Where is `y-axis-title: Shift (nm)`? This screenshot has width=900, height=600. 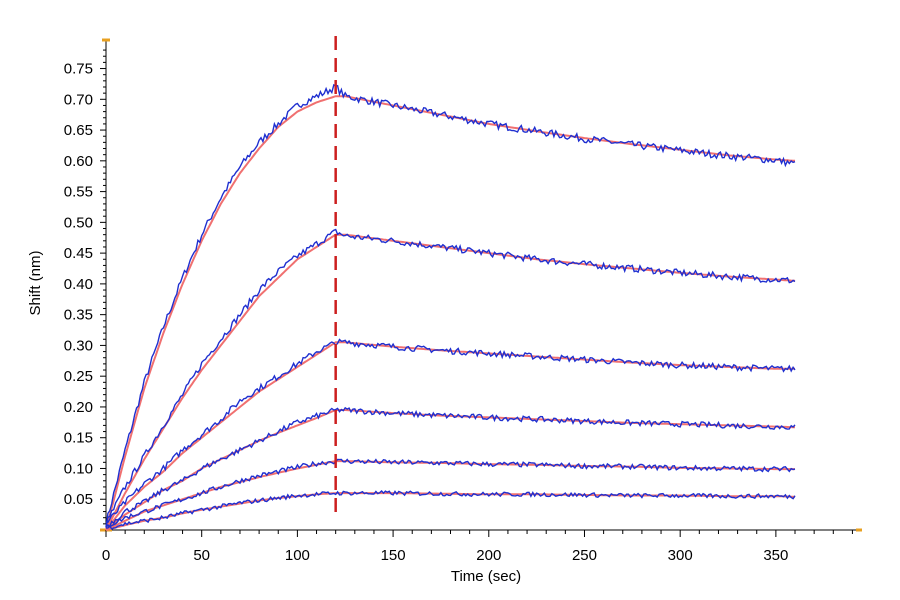
y-axis-title: Shift (nm) is located at coordinates (35, 282).